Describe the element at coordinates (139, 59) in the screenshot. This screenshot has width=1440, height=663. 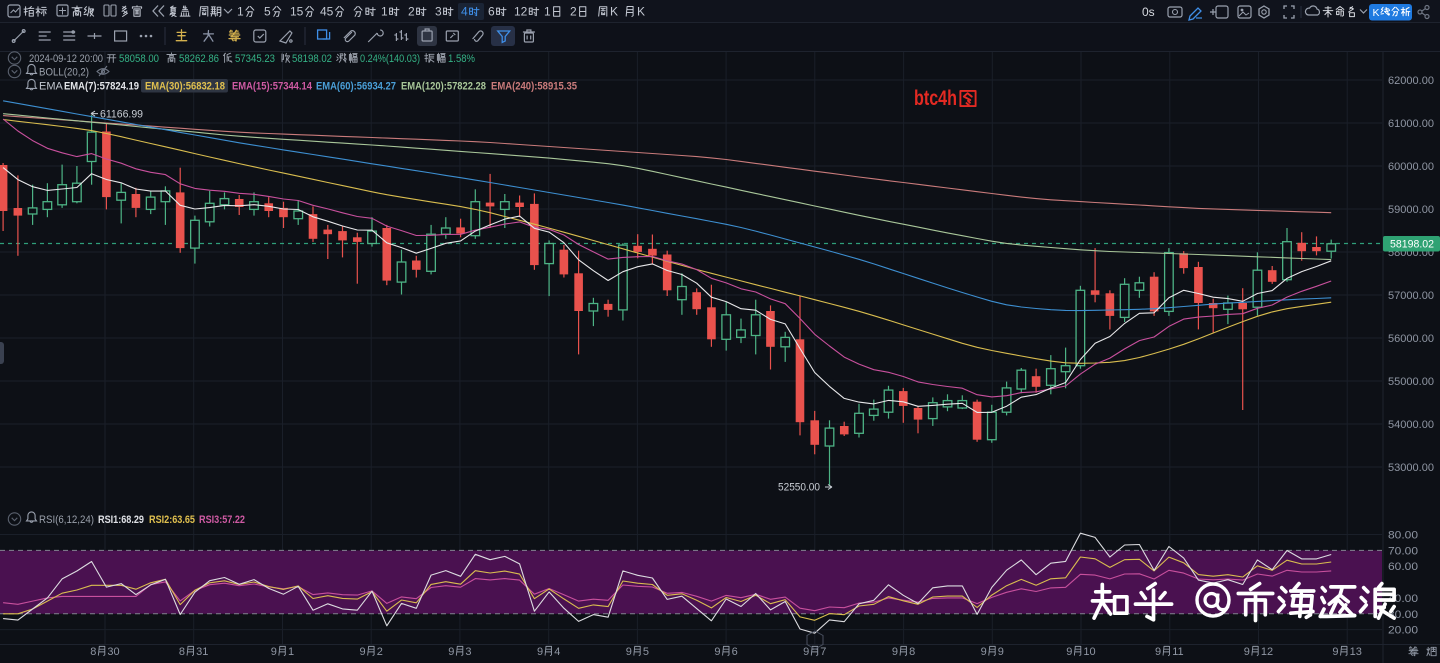
I see `svg-text: 58058.00` at that location.